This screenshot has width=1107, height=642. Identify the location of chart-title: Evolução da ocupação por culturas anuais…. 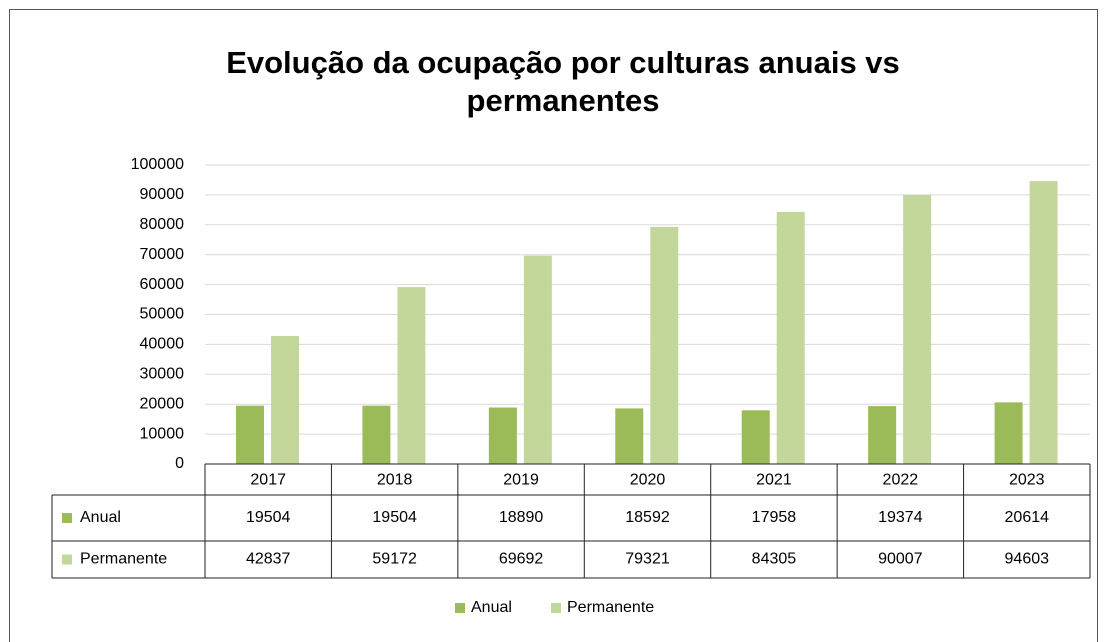
(563, 81).